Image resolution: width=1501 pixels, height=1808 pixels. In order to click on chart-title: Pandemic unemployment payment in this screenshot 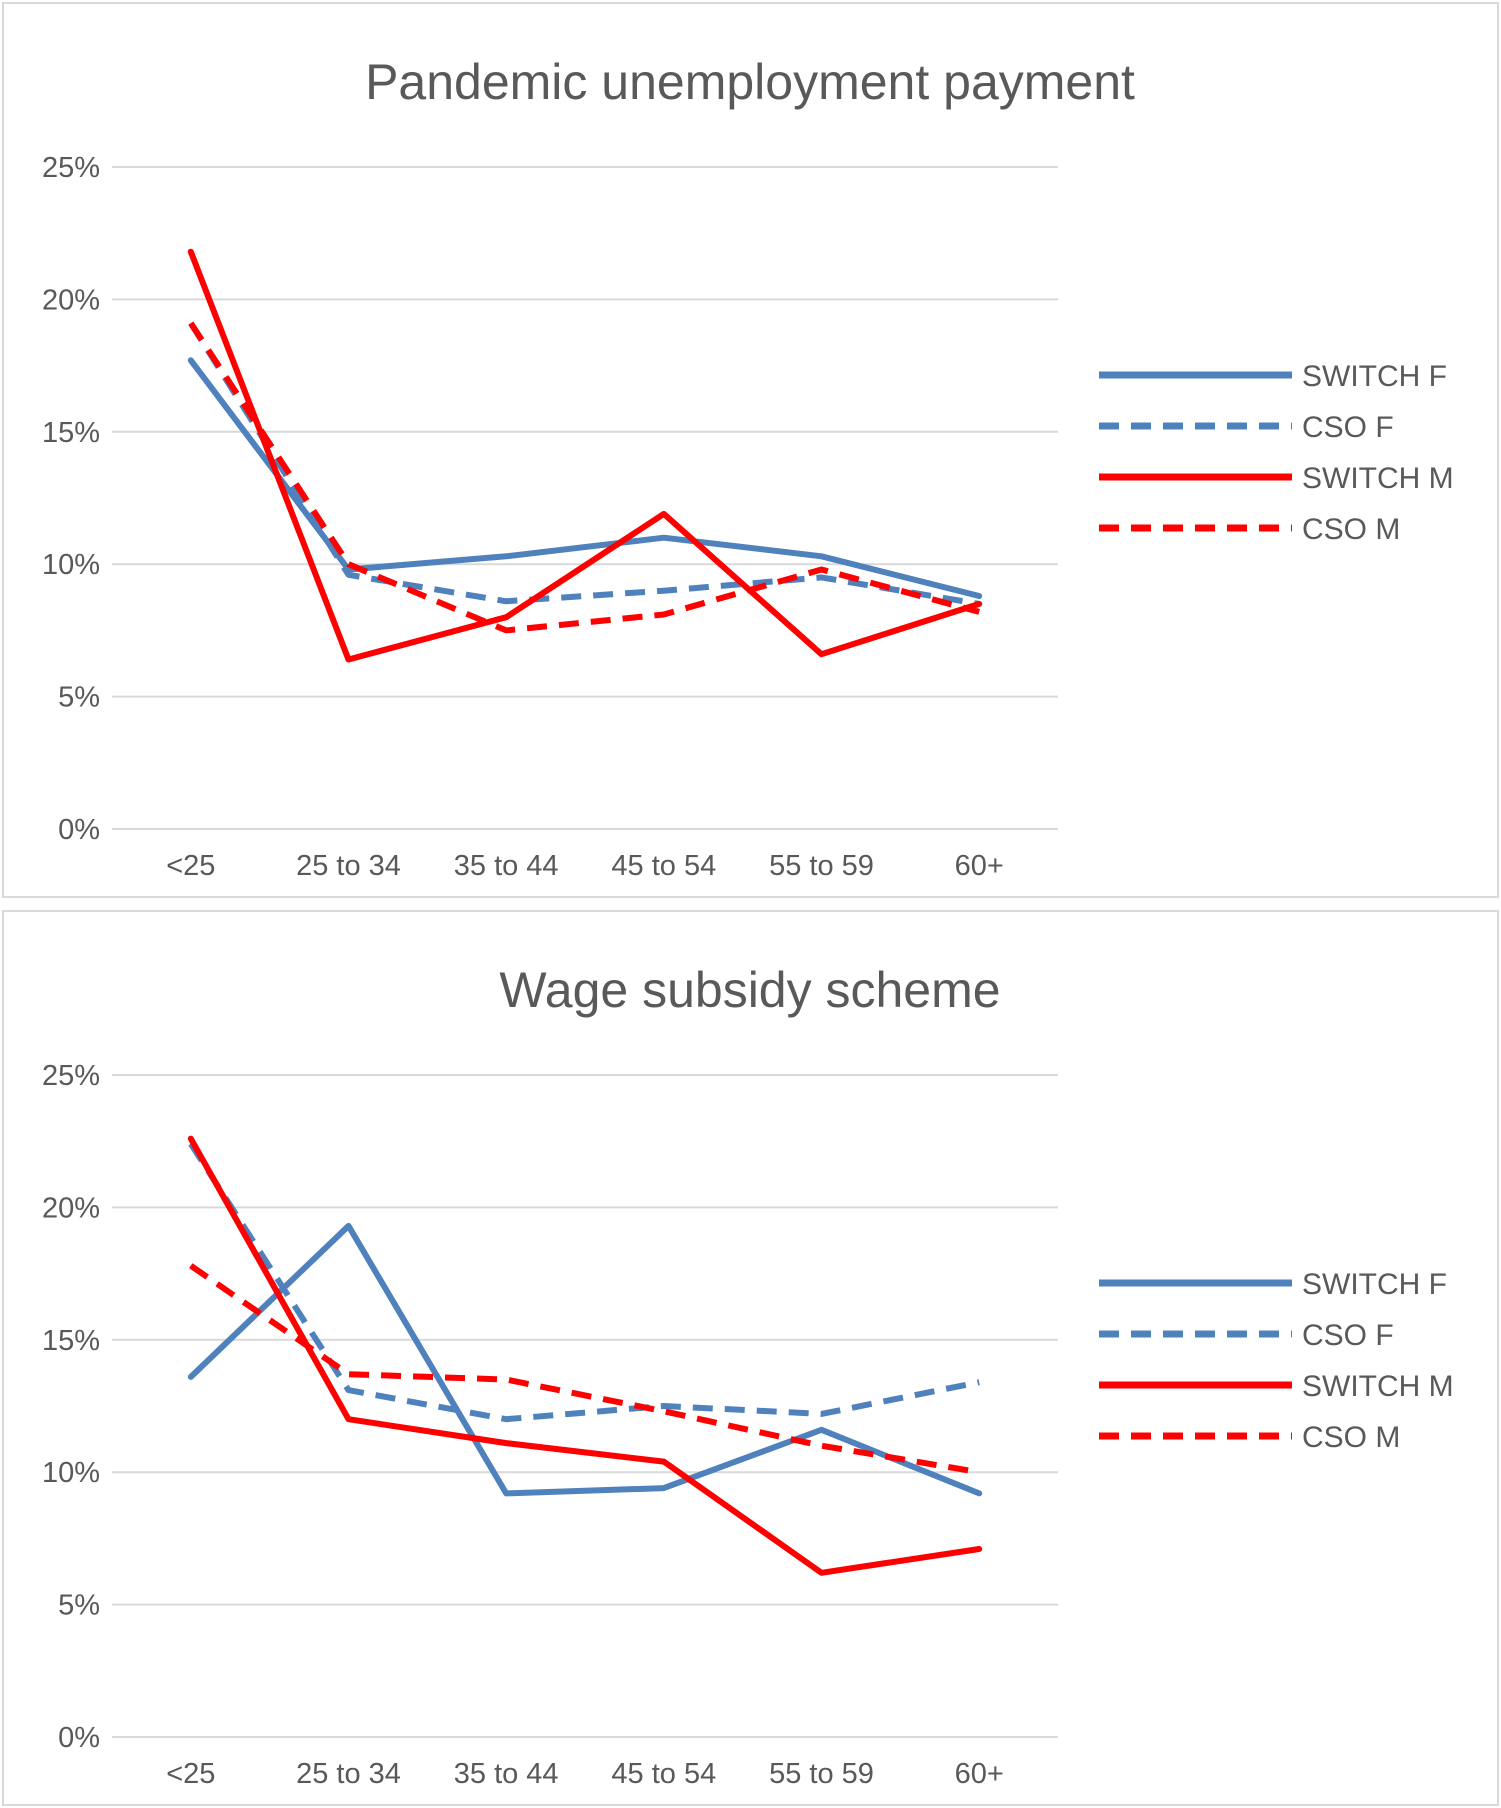, I will do `click(750, 82)`.